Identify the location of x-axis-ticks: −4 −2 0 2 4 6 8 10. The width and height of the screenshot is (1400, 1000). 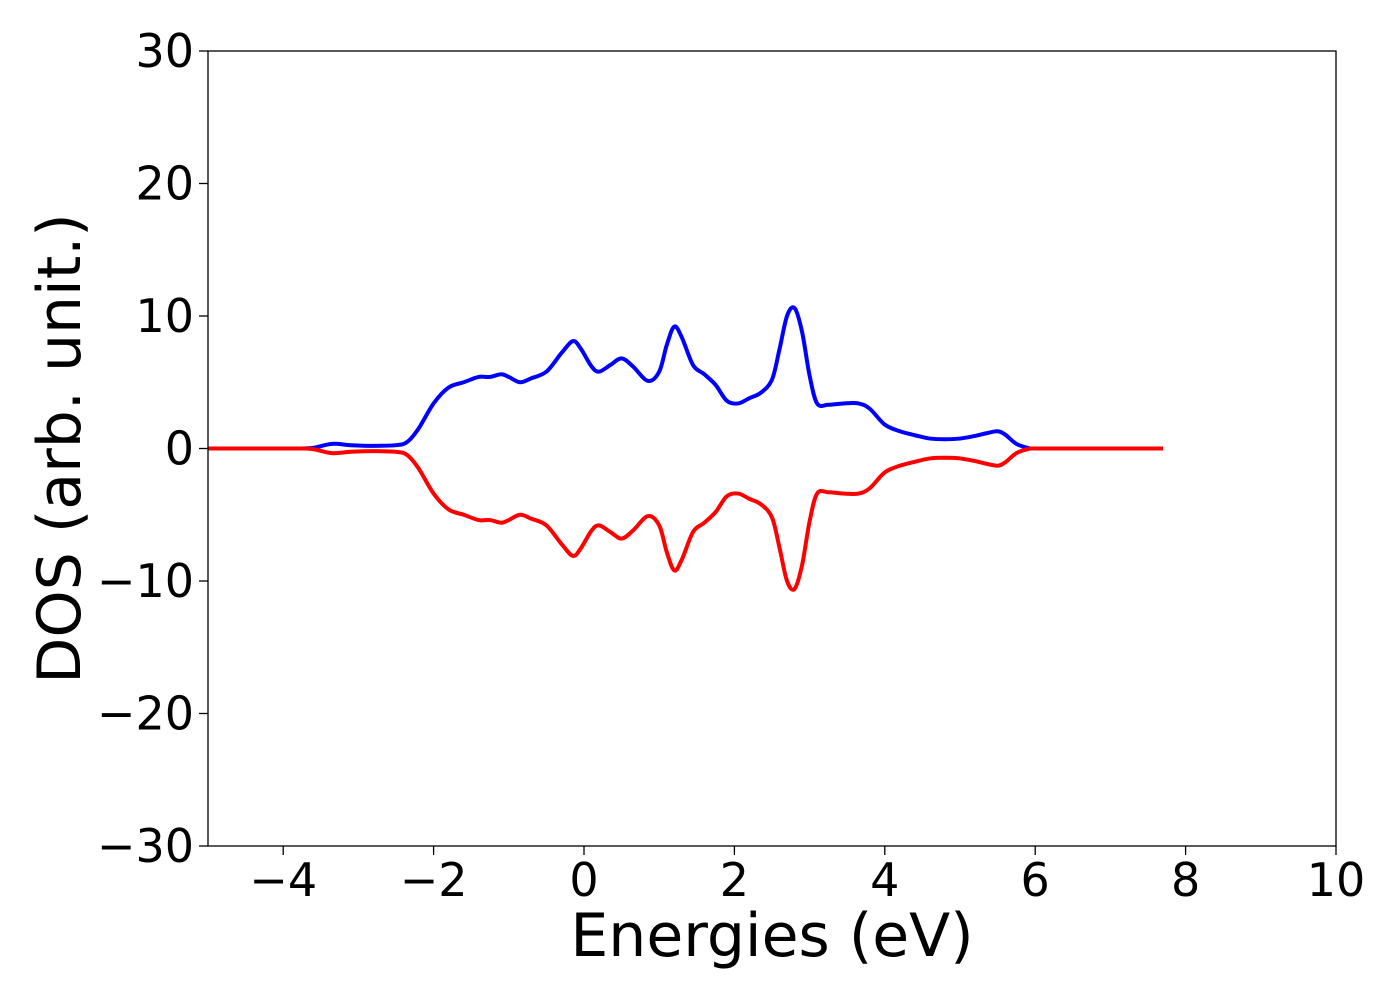
(807, 876).